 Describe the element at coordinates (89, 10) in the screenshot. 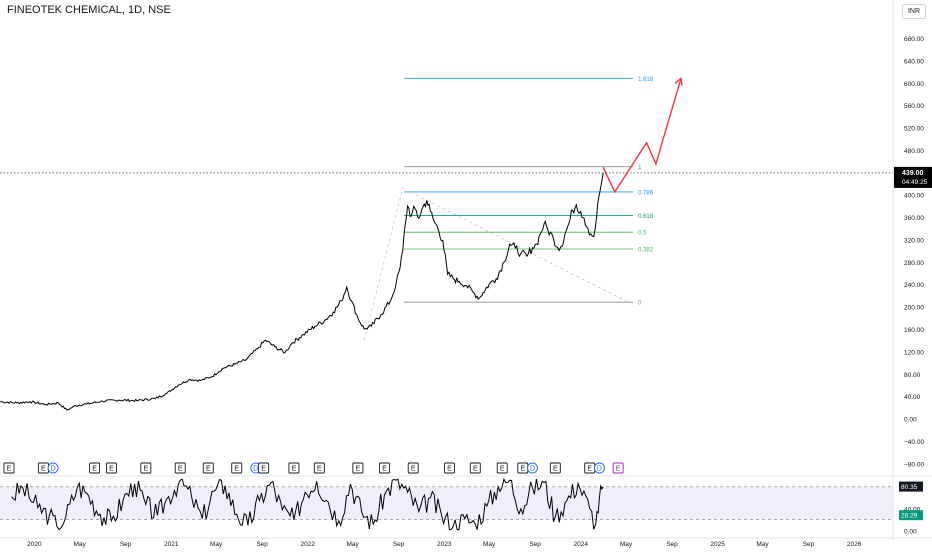

I see `chart-title: FINEOTEK CHEMICAL, 1D, NSE` at that location.